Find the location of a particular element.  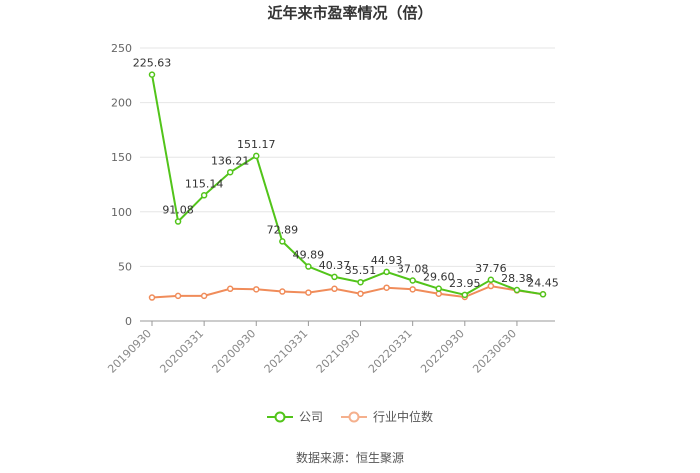

x-tick-label: 20200930 is located at coordinates (234, 351).